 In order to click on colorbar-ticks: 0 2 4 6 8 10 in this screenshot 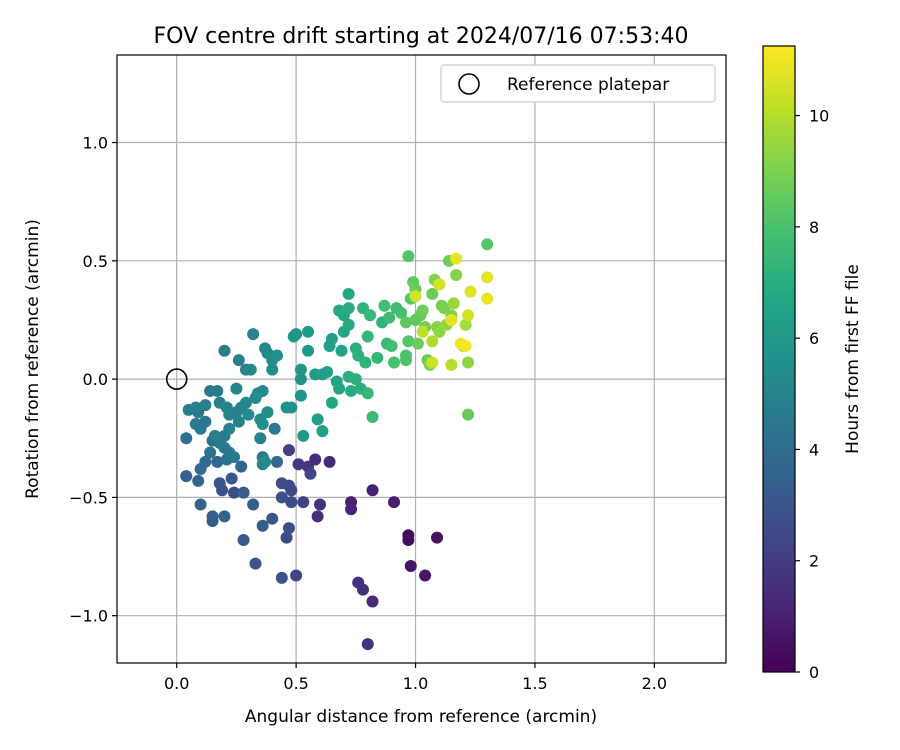, I will do `click(812, 394)`.